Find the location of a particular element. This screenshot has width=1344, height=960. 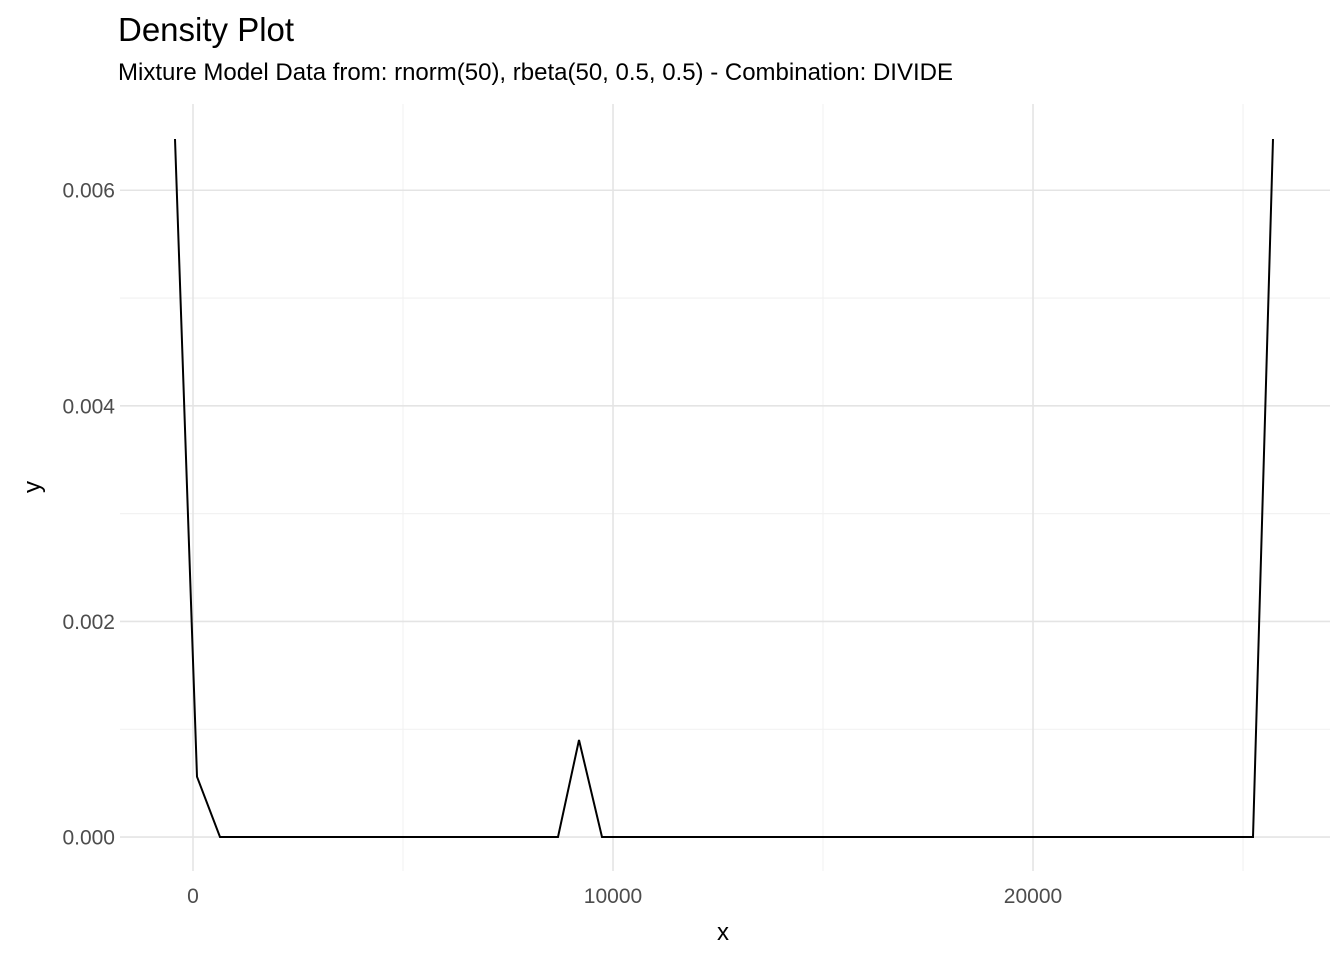

y-tick-label: 0.000 is located at coordinates (88, 838).